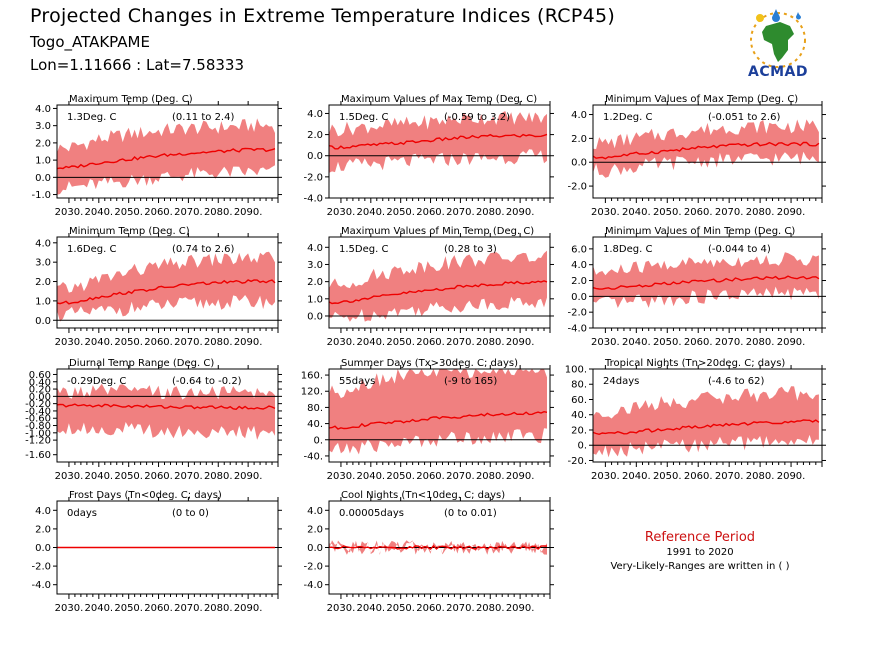 The width and height of the screenshot is (879, 659). What do you see at coordinates (423, 495) in the screenshot?
I see `panel-title: Cool Nights (Tn<10deg. C; days)` at bounding box center [423, 495].